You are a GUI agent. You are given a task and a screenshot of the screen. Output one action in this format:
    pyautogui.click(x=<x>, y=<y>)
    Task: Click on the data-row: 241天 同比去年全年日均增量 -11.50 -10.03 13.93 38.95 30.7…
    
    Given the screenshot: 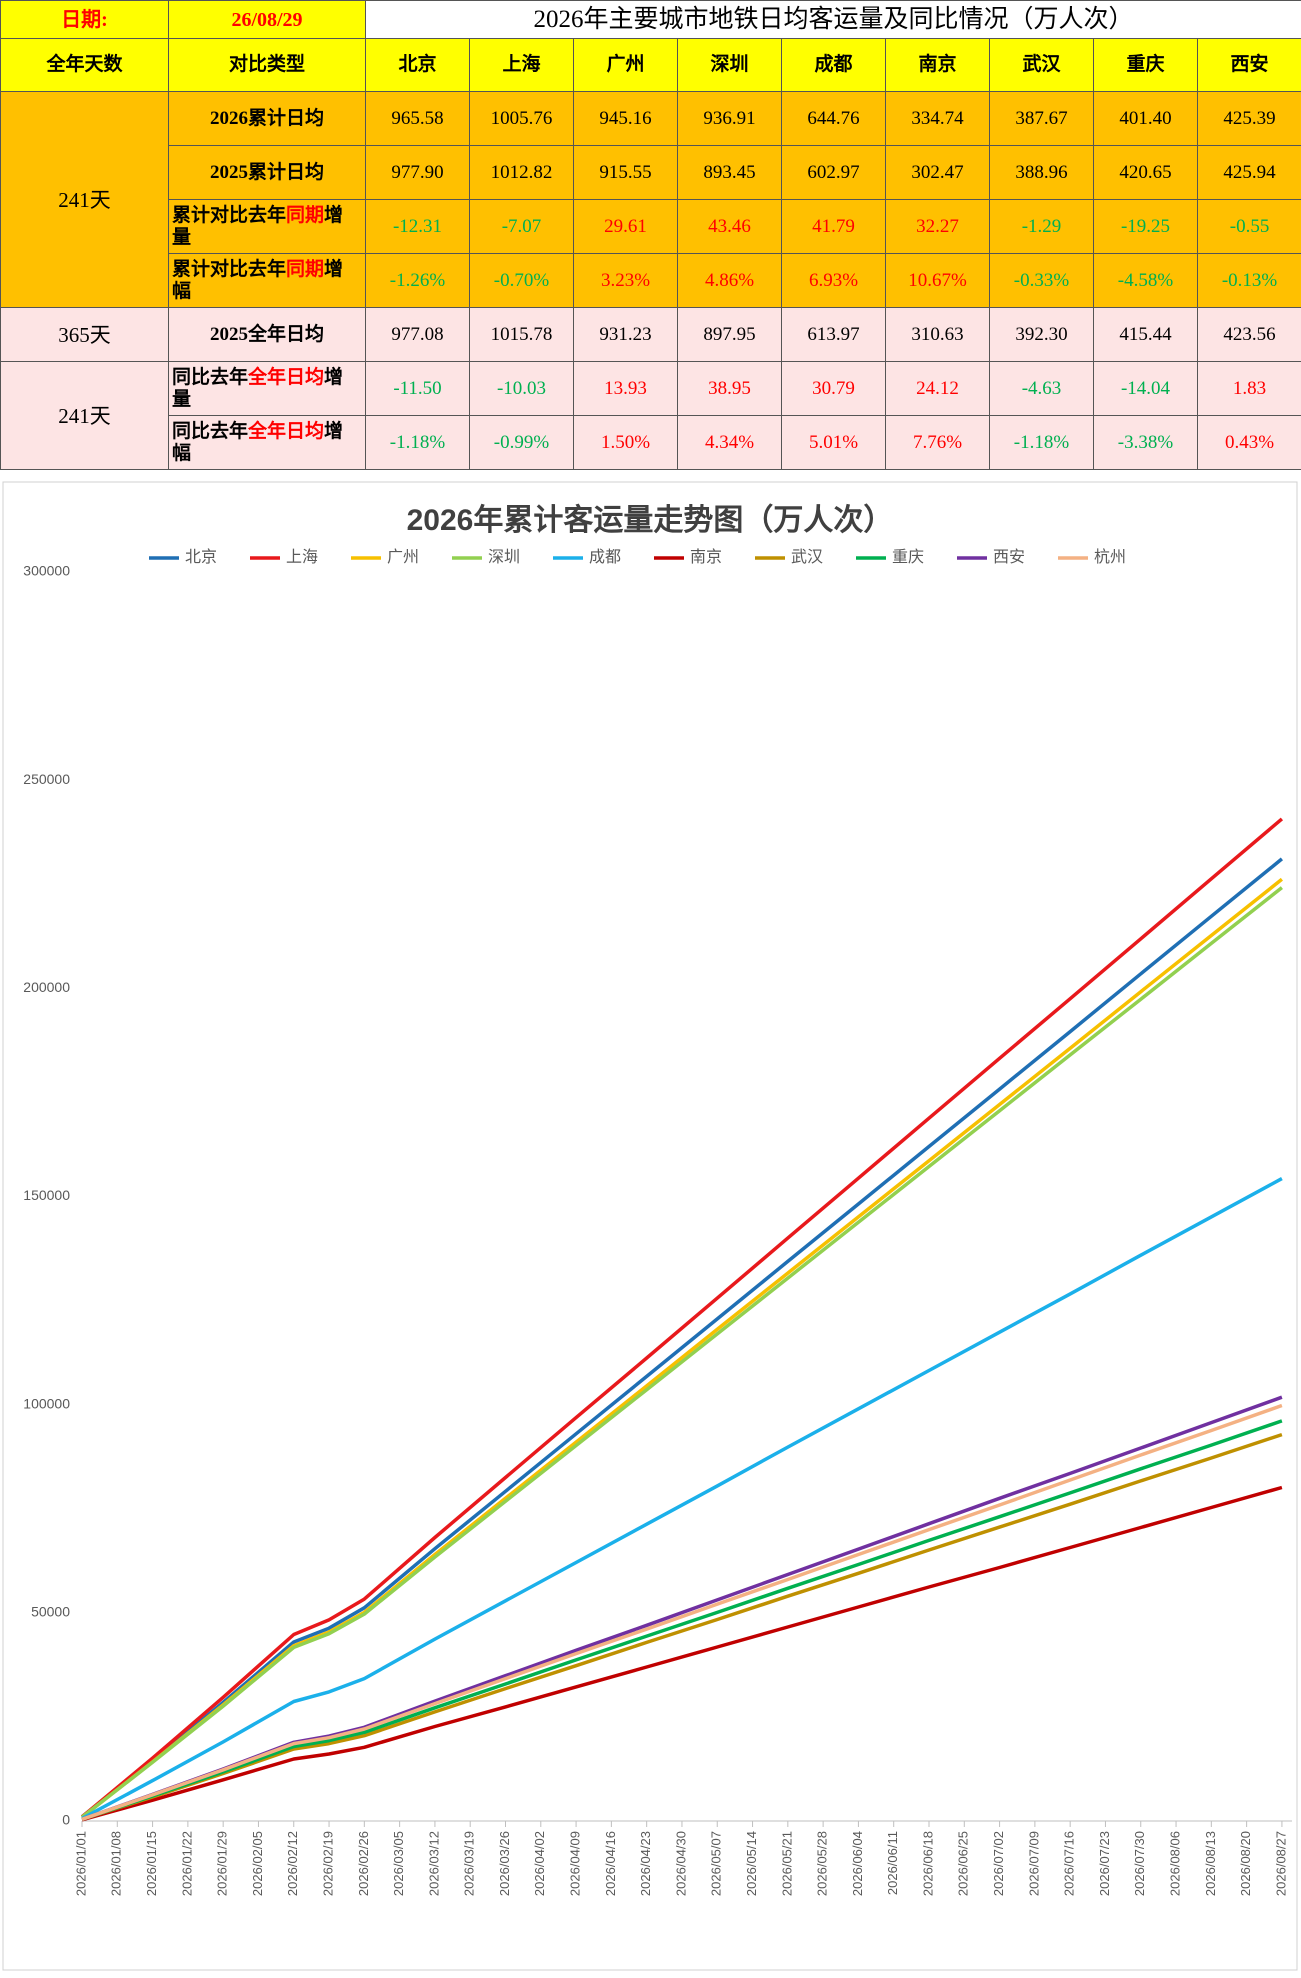 What is the action you would take?
    pyautogui.click(x=650, y=415)
    